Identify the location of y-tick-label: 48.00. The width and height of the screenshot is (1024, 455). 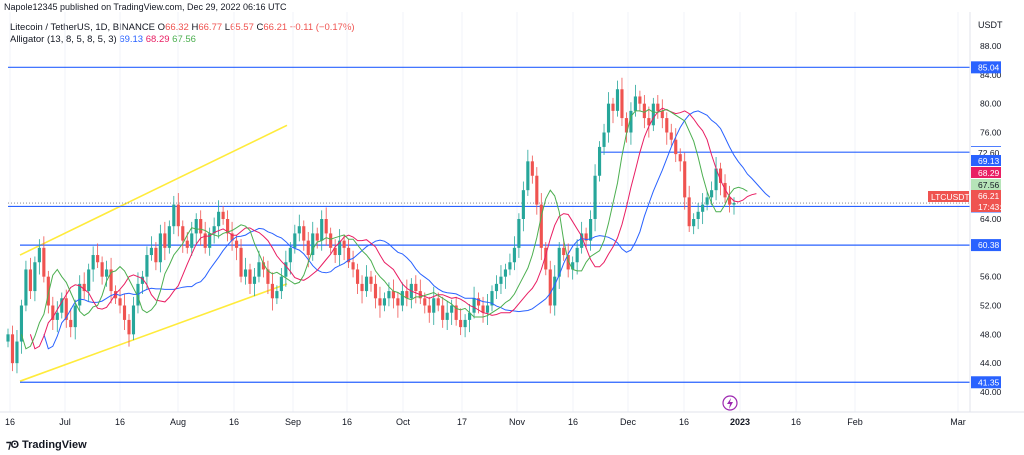
(991, 334).